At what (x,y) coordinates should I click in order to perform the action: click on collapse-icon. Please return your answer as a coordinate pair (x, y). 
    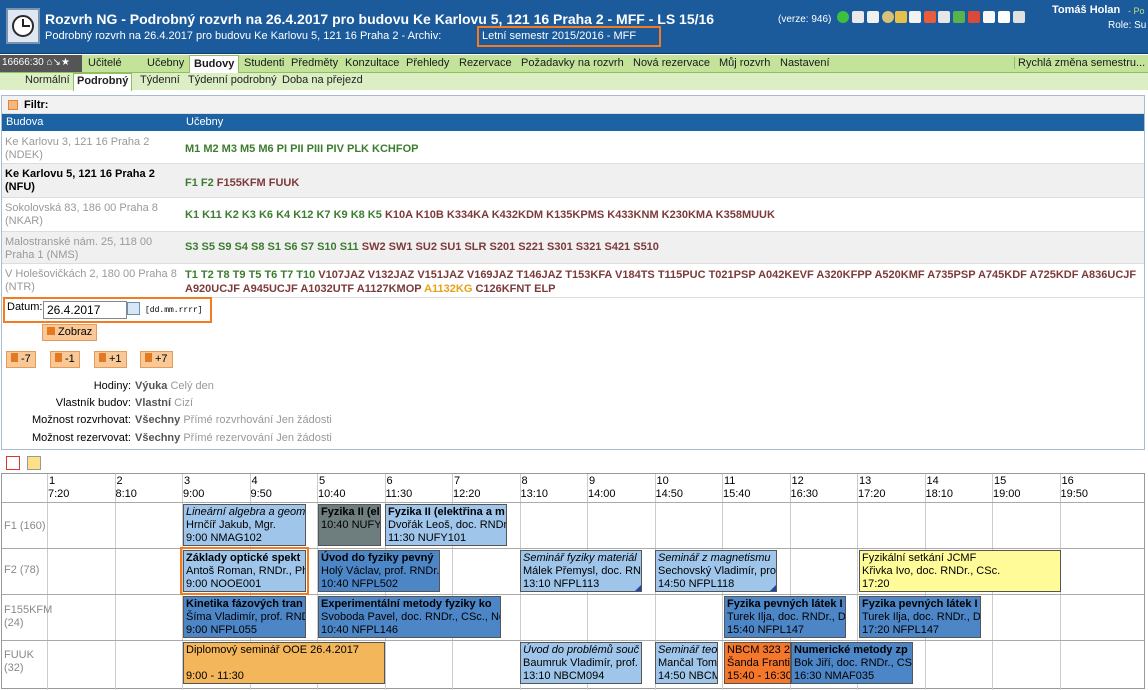
    Looking at the image, I should click on (13, 105).